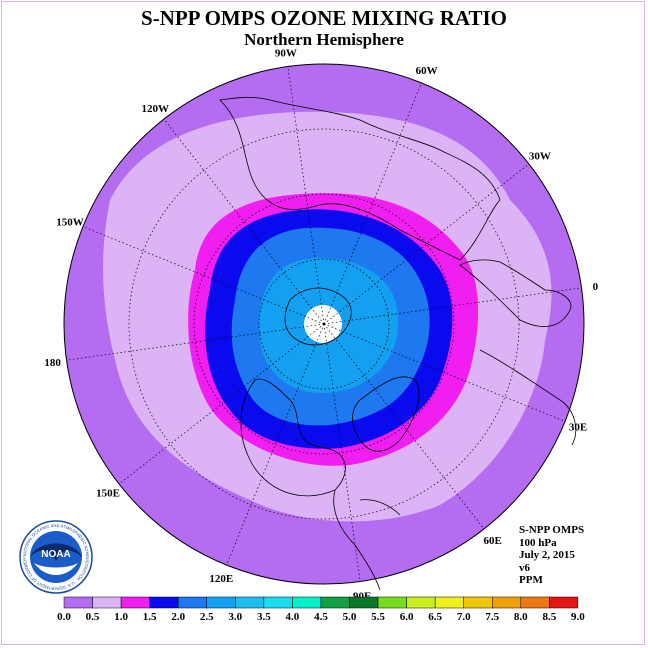 This screenshot has width=648, height=648. What do you see at coordinates (521, 617) in the screenshot?
I see `colorbar-tick-label: 8.0` at bounding box center [521, 617].